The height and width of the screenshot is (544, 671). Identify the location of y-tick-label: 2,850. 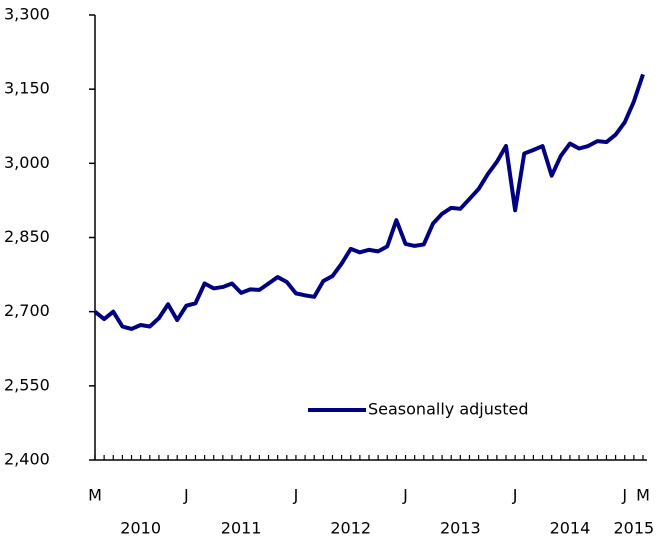
(27, 236).